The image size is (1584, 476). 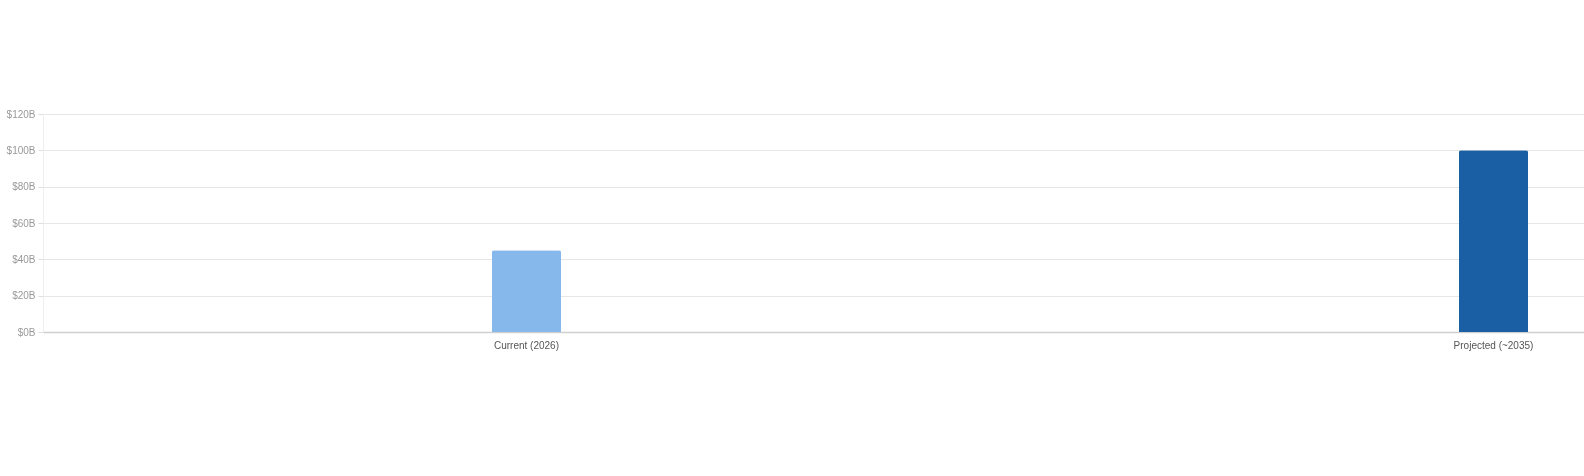 What do you see at coordinates (24, 296) in the screenshot?
I see `y-tick-label: $20B` at bounding box center [24, 296].